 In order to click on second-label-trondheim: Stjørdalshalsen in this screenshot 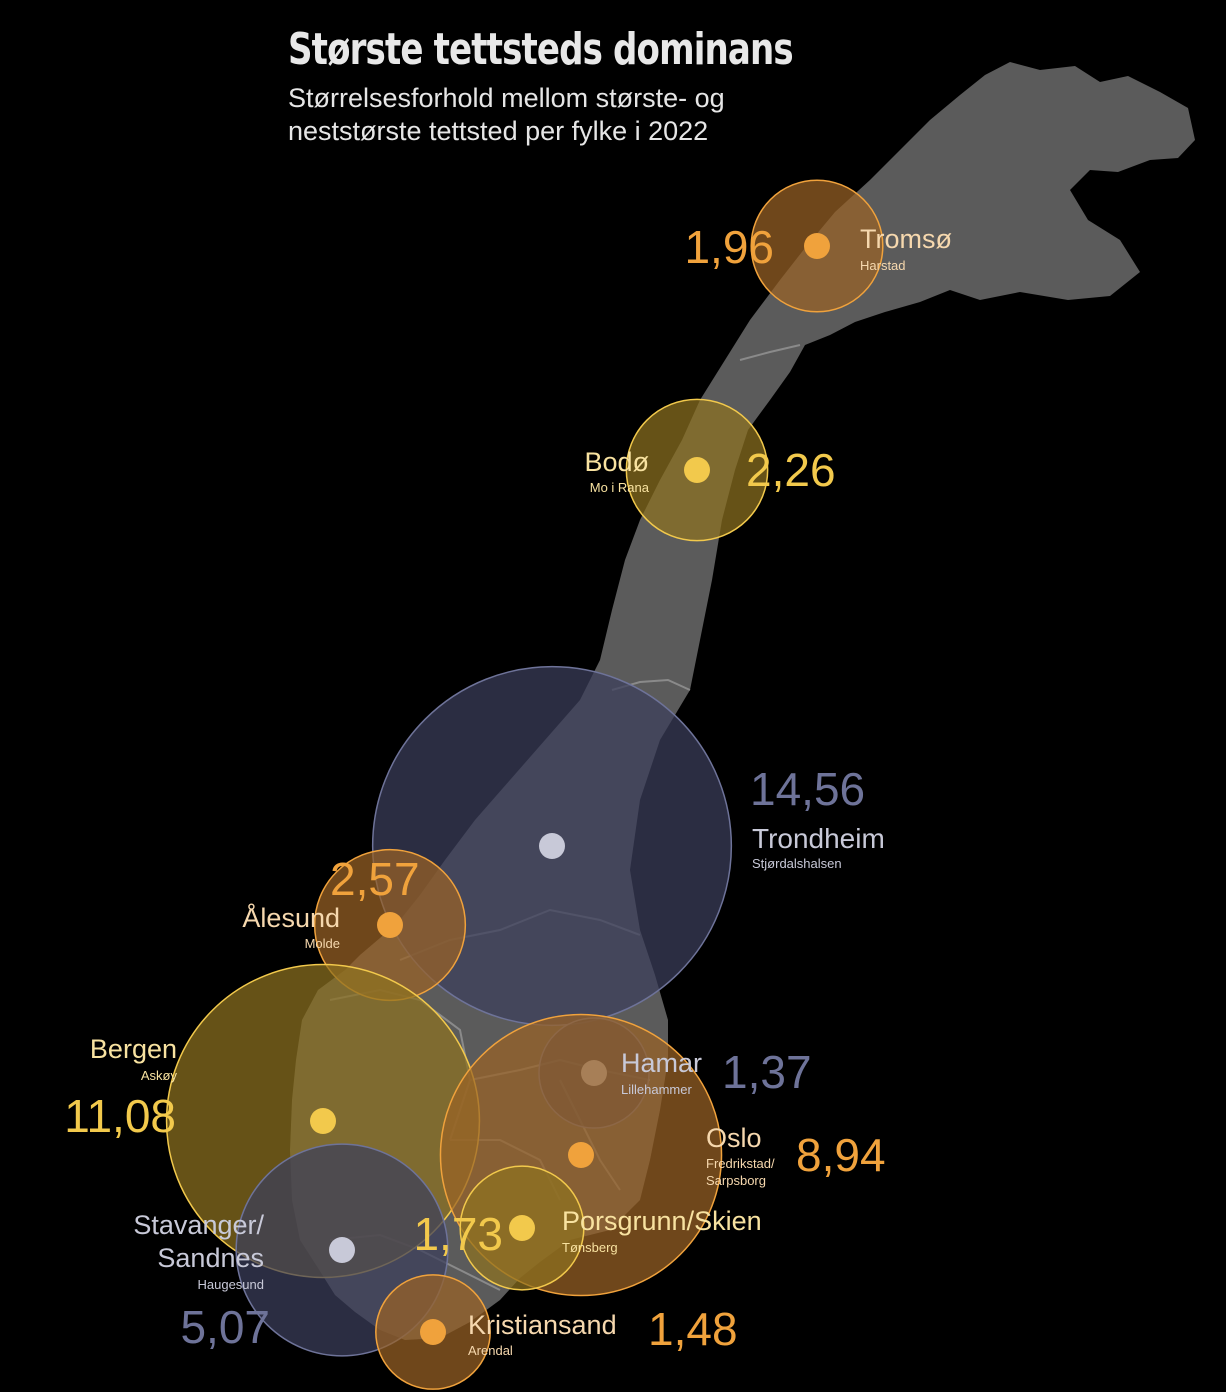, I will do `click(797, 863)`.